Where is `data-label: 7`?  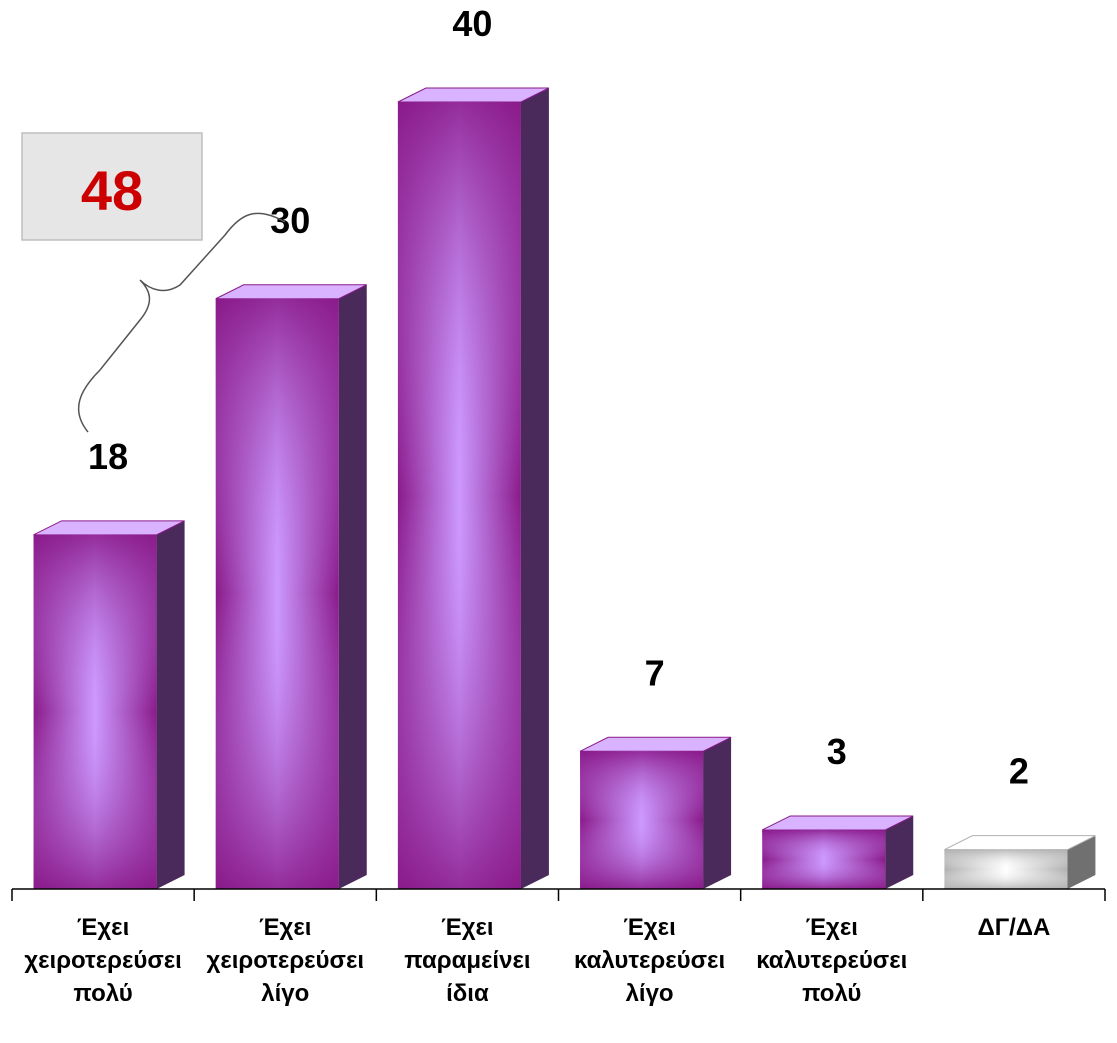
data-label: 7 is located at coordinates (655, 672).